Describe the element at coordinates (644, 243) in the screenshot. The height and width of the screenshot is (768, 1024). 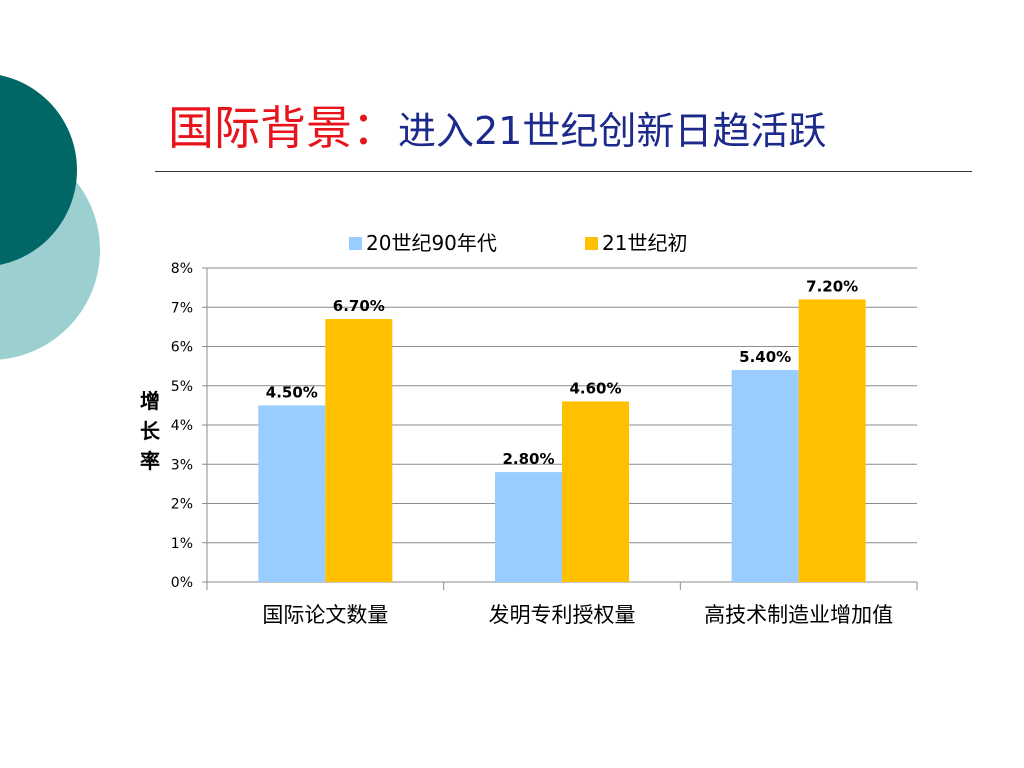
I see `legend-label: 21世纪初` at that location.